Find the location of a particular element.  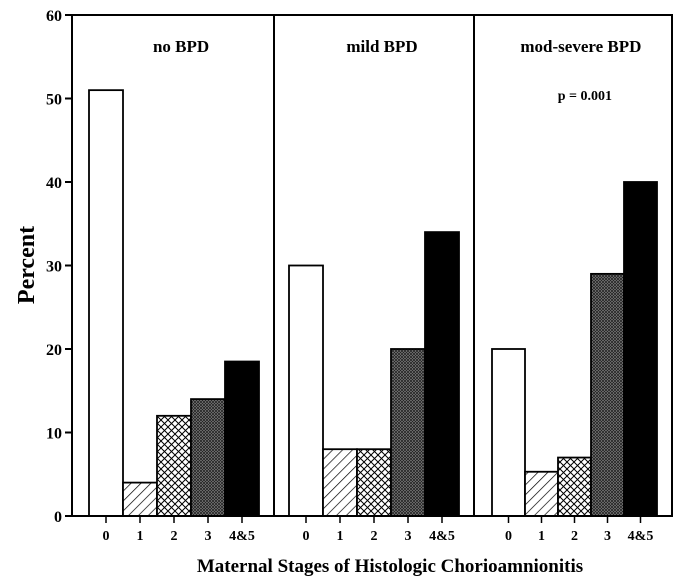

bar-2-mild-bpd is located at coordinates (374, 482).